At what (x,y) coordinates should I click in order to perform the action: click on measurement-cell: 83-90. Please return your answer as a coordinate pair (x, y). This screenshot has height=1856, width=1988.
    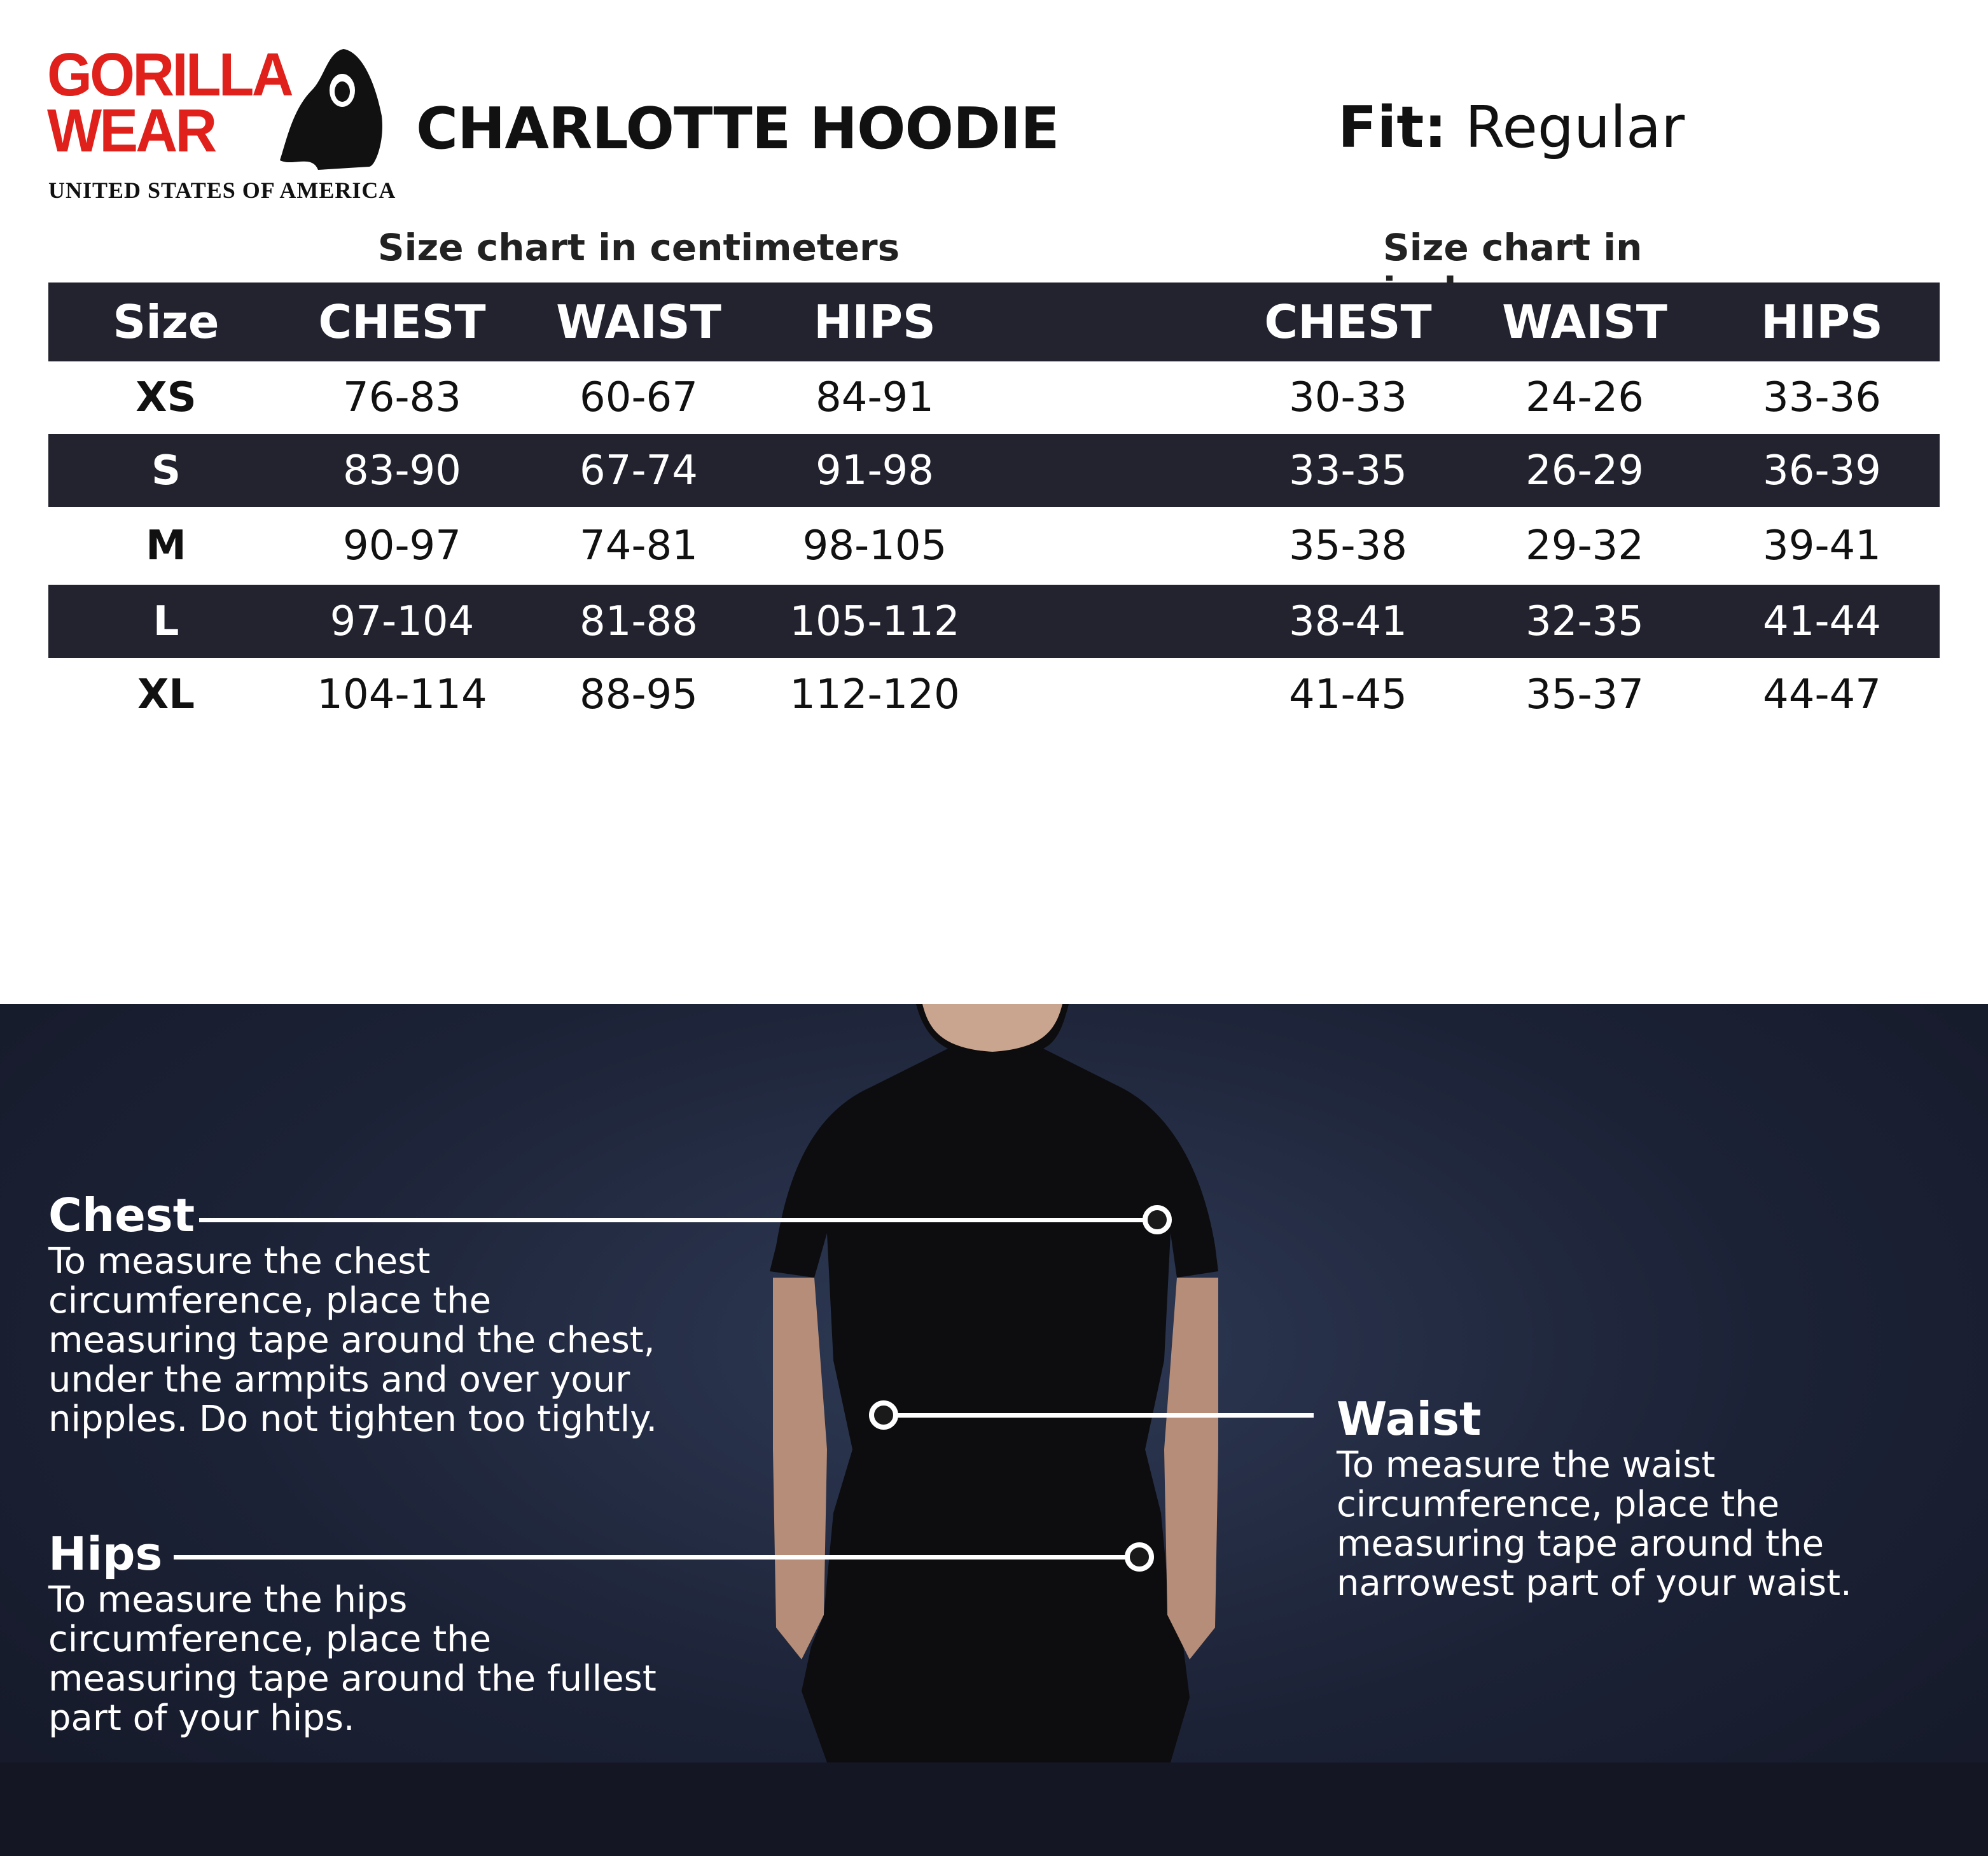
    Looking at the image, I should click on (402, 470).